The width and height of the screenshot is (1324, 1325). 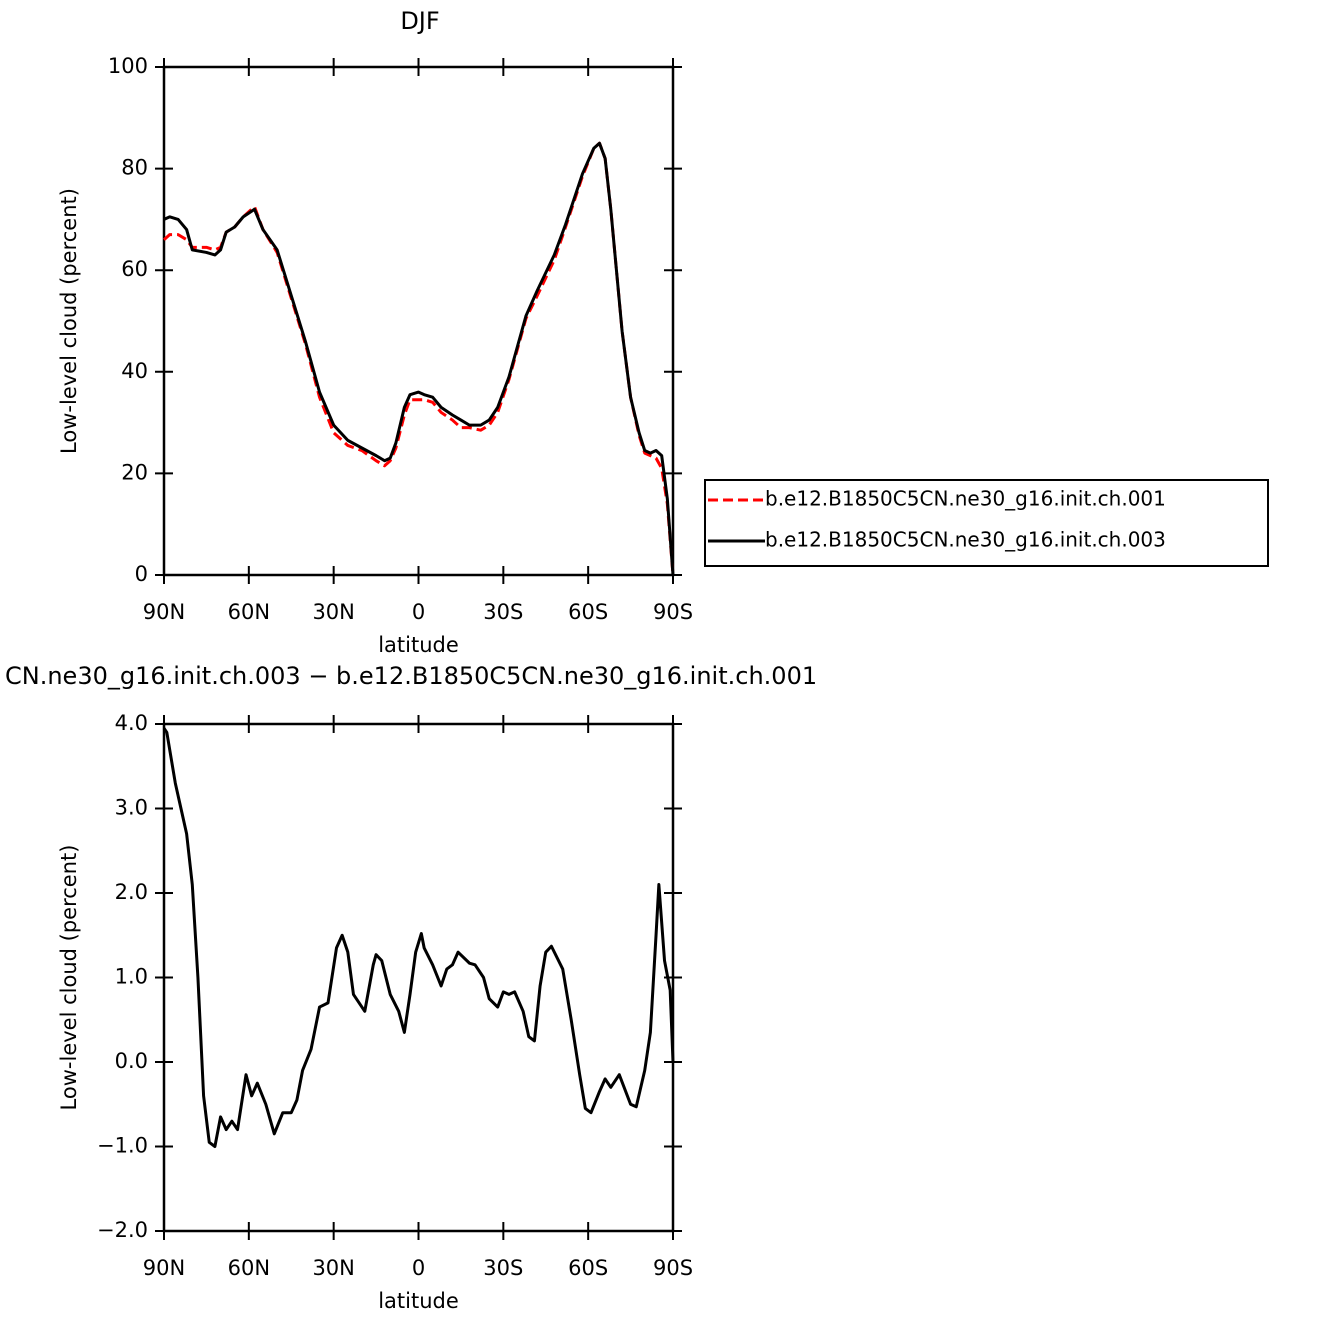 What do you see at coordinates (965, 540) in the screenshot?
I see `legend-text: b.e12.B1850C5CN.ne30_g16.init.ch.003` at bounding box center [965, 540].